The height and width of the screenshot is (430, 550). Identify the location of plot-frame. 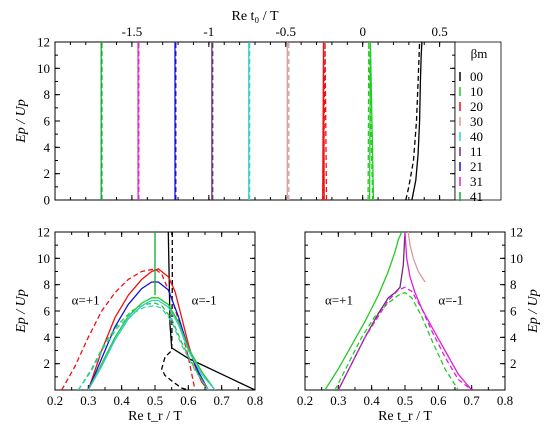
(405, 311).